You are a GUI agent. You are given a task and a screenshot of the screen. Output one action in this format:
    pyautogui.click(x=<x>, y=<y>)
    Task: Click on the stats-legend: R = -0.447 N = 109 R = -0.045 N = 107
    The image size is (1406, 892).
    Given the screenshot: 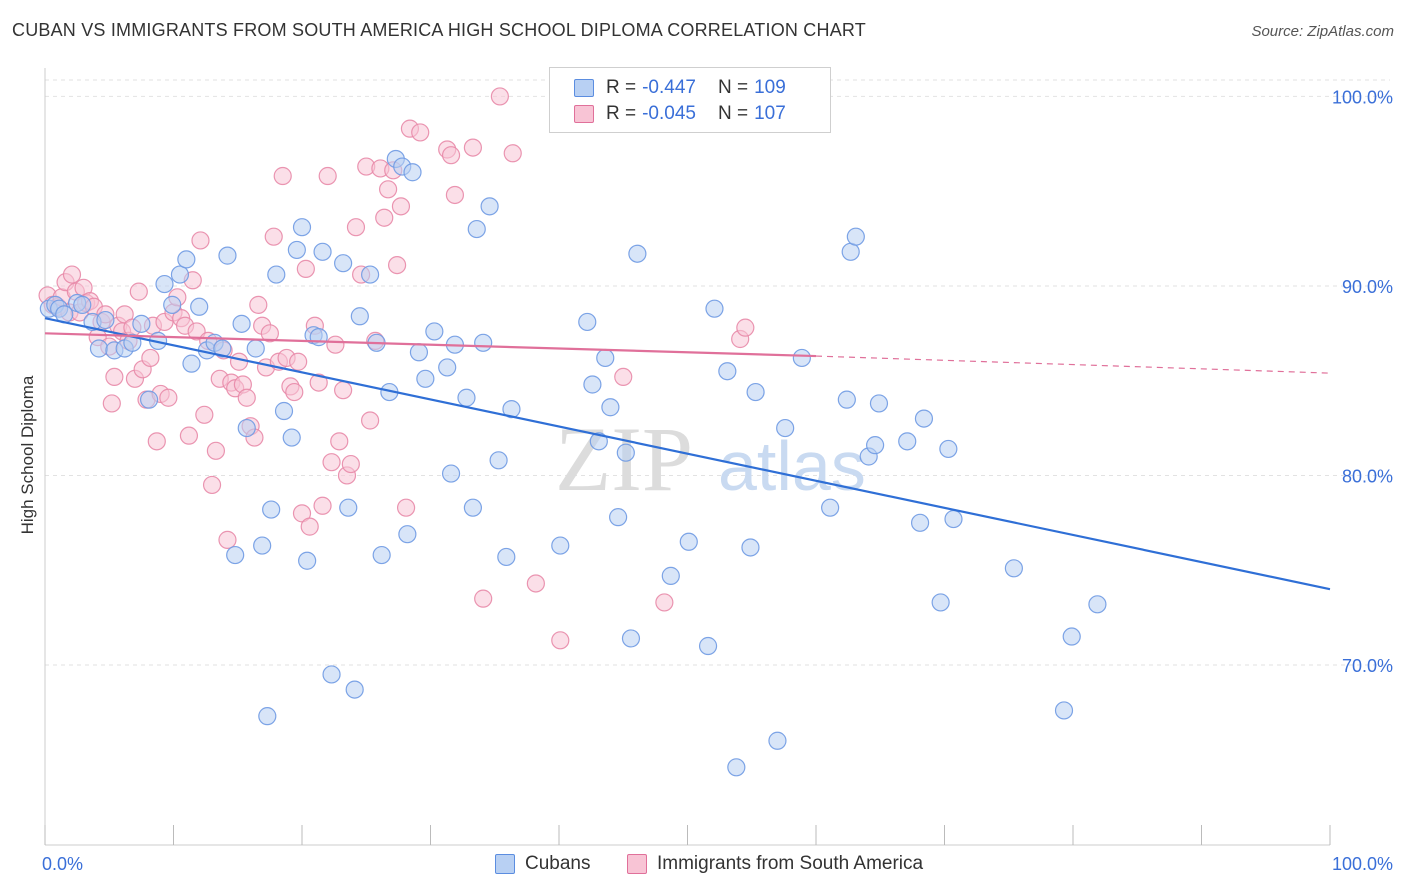 What is the action you would take?
    pyautogui.click(x=690, y=100)
    